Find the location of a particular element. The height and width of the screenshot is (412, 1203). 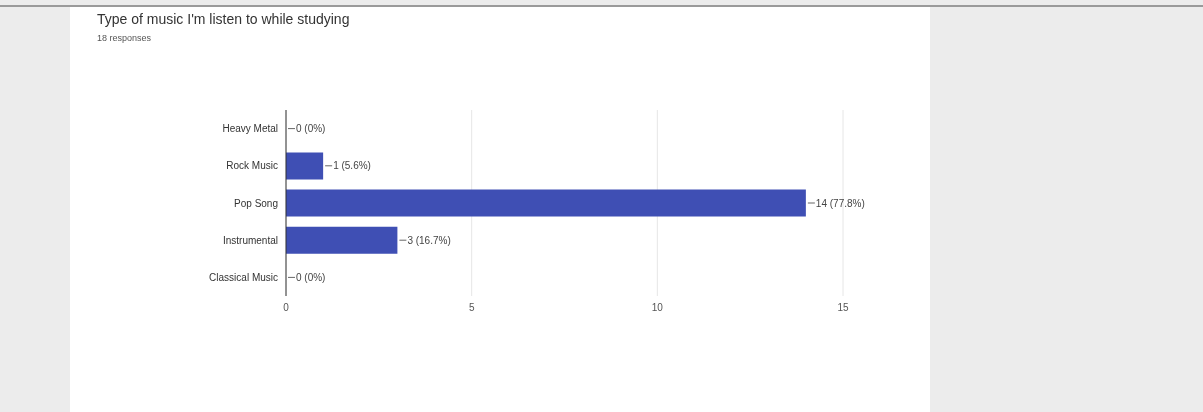

x-tick-label: 0 is located at coordinates (286, 308).